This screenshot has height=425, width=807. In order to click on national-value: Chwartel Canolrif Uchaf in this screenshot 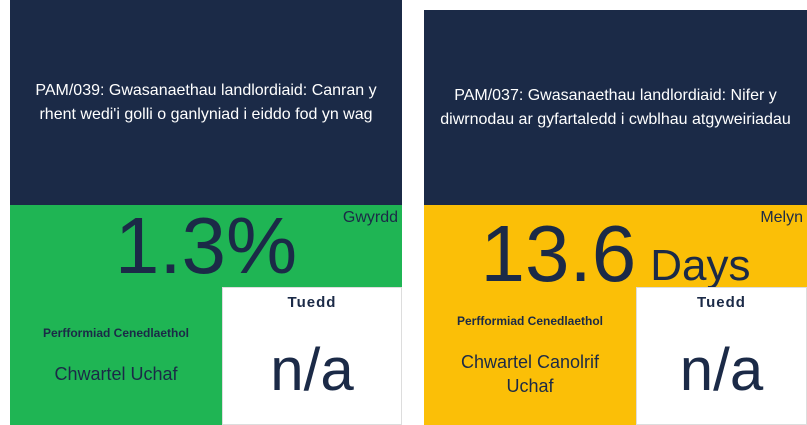, I will do `click(530, 374)`.